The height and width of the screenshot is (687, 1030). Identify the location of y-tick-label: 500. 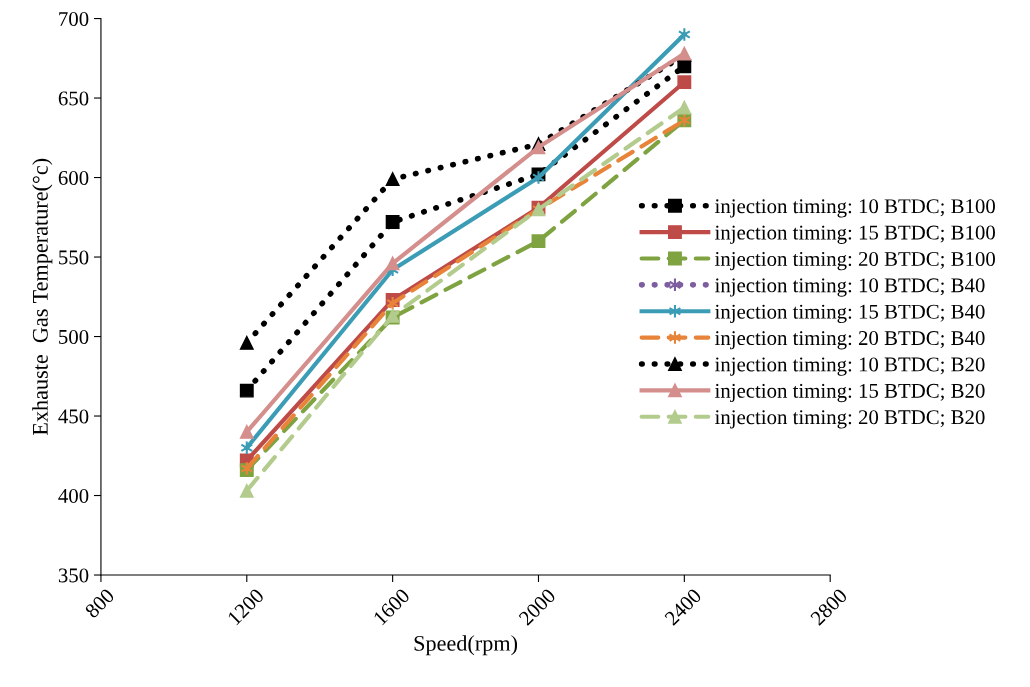
(74, 336).